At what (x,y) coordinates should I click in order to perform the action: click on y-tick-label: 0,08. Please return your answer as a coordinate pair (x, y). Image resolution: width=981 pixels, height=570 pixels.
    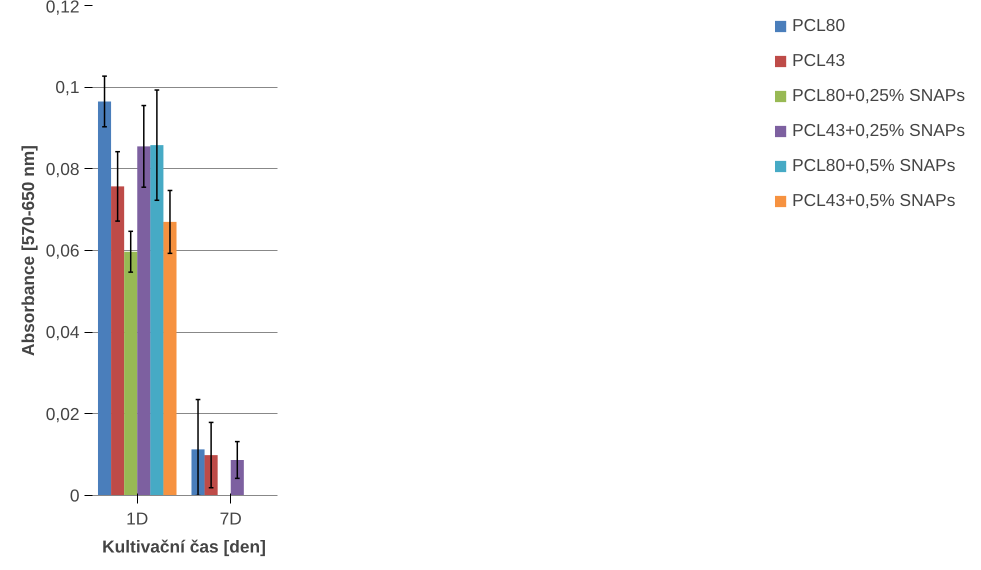
    Looking at the image, I should click on (63, 168).